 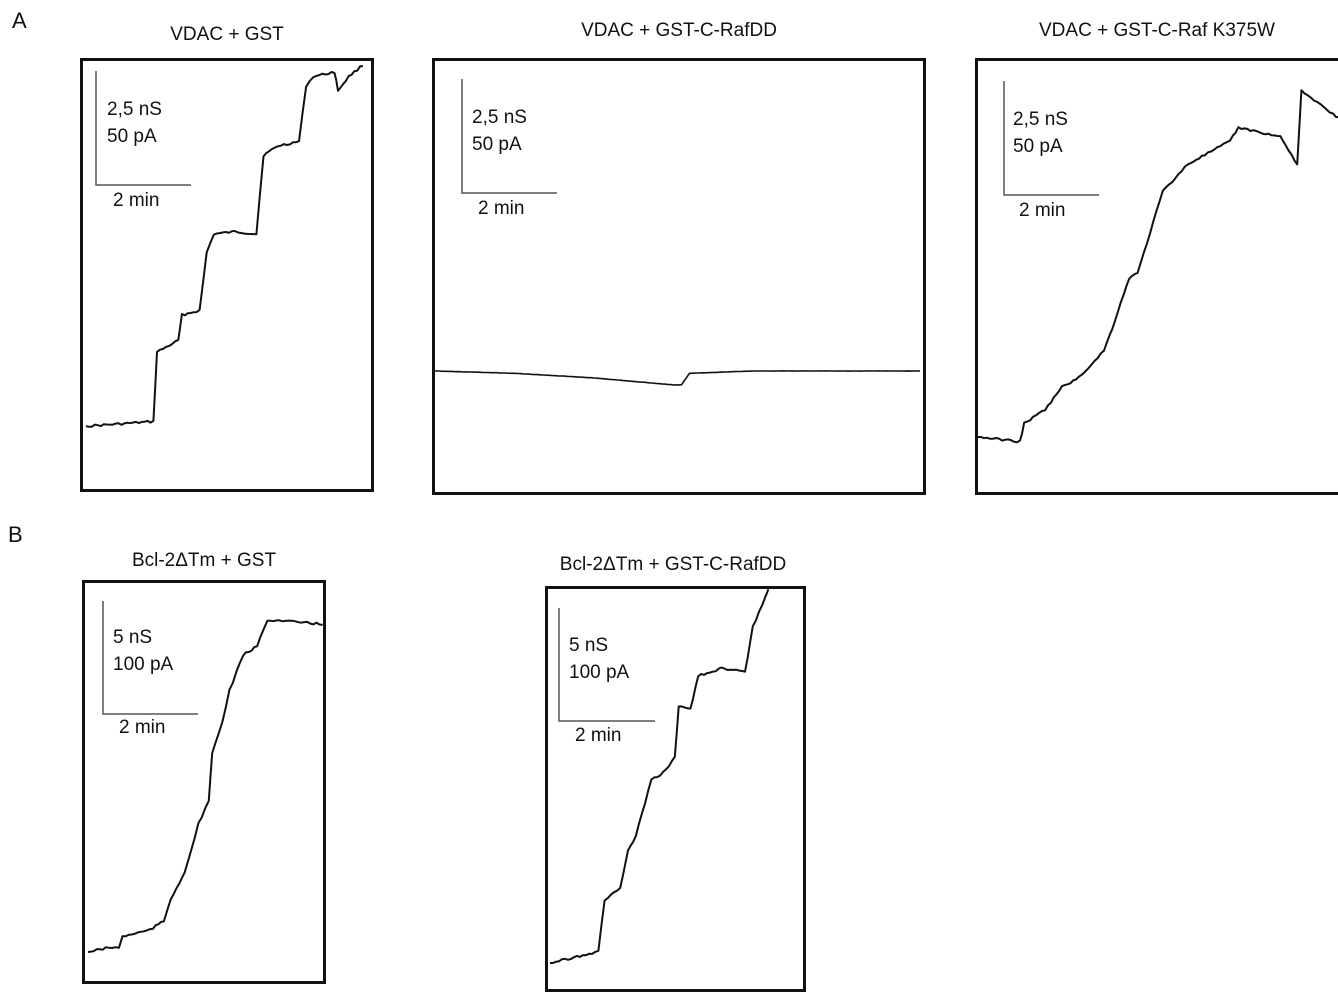 I want to click on chart-title: Bcl-2ΔTm + GST, so click(x=204, y=560).